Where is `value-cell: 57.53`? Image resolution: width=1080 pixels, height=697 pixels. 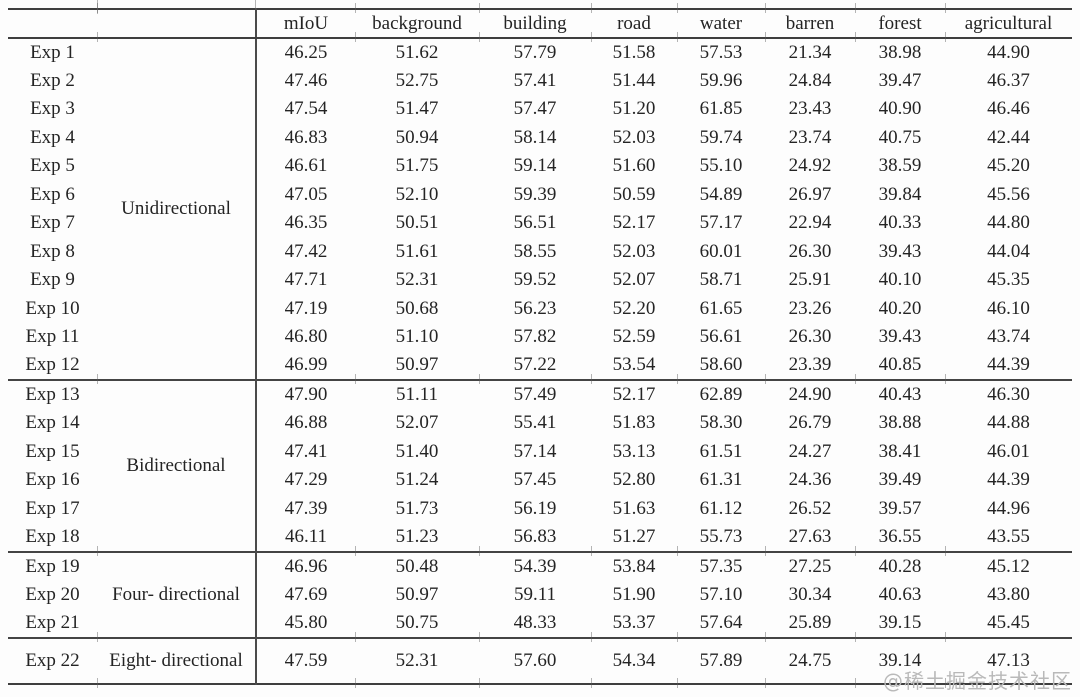
value-cell: 57.53 is located at coordinates (721, 52).